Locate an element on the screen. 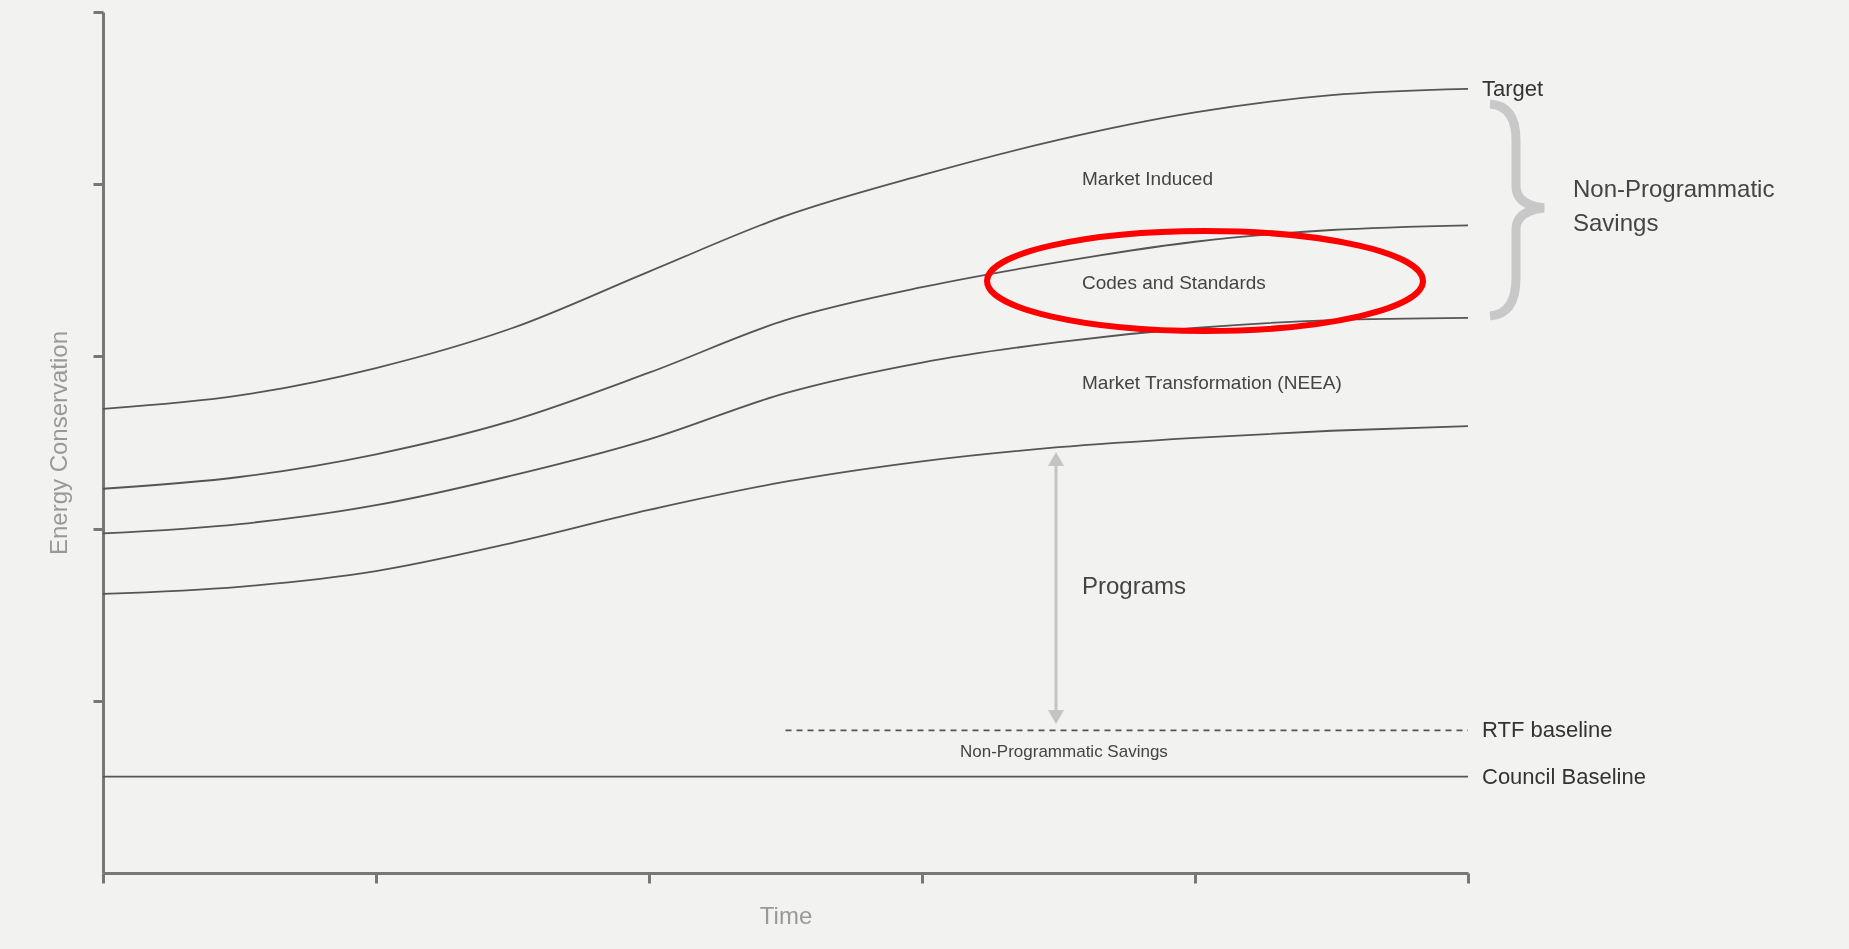 The width and height of the screenshot is (1849, 949). annotation: Market Induced is located at coordinates (1147, 179).